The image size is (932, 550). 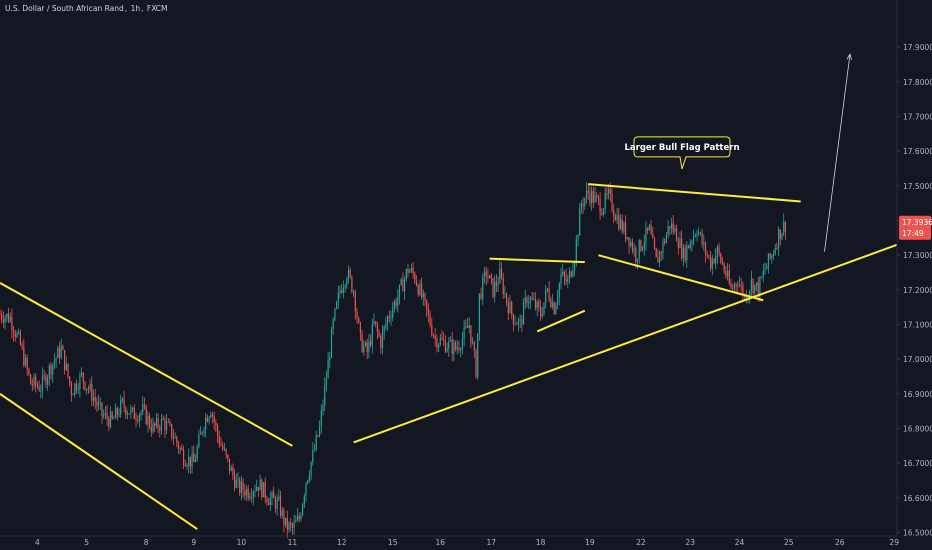 I want to click on symbol-name: U.S. Dollar / South African Rand, so click(x=64, y=8).